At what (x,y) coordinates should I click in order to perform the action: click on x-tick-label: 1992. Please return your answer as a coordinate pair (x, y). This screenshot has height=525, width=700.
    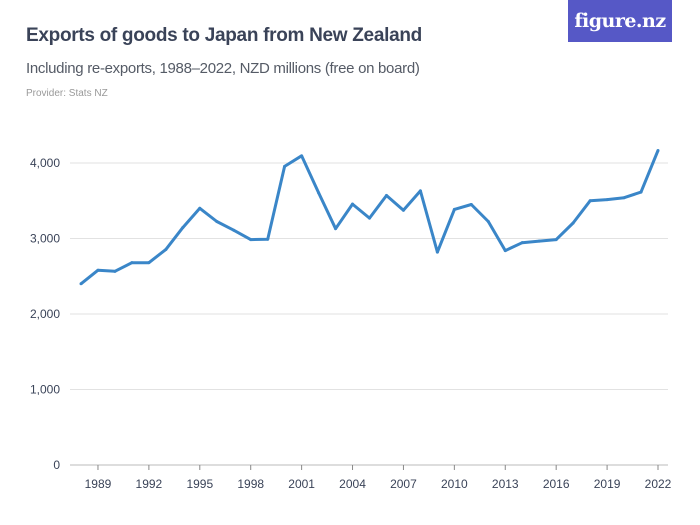
    Looking at the image, I should click on (149, 484).